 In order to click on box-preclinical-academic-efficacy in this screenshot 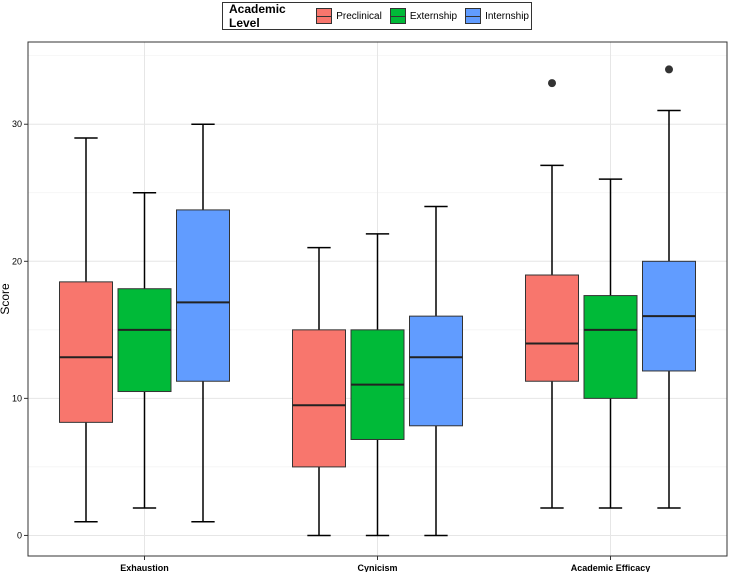, I will do `click(552, 294)`.